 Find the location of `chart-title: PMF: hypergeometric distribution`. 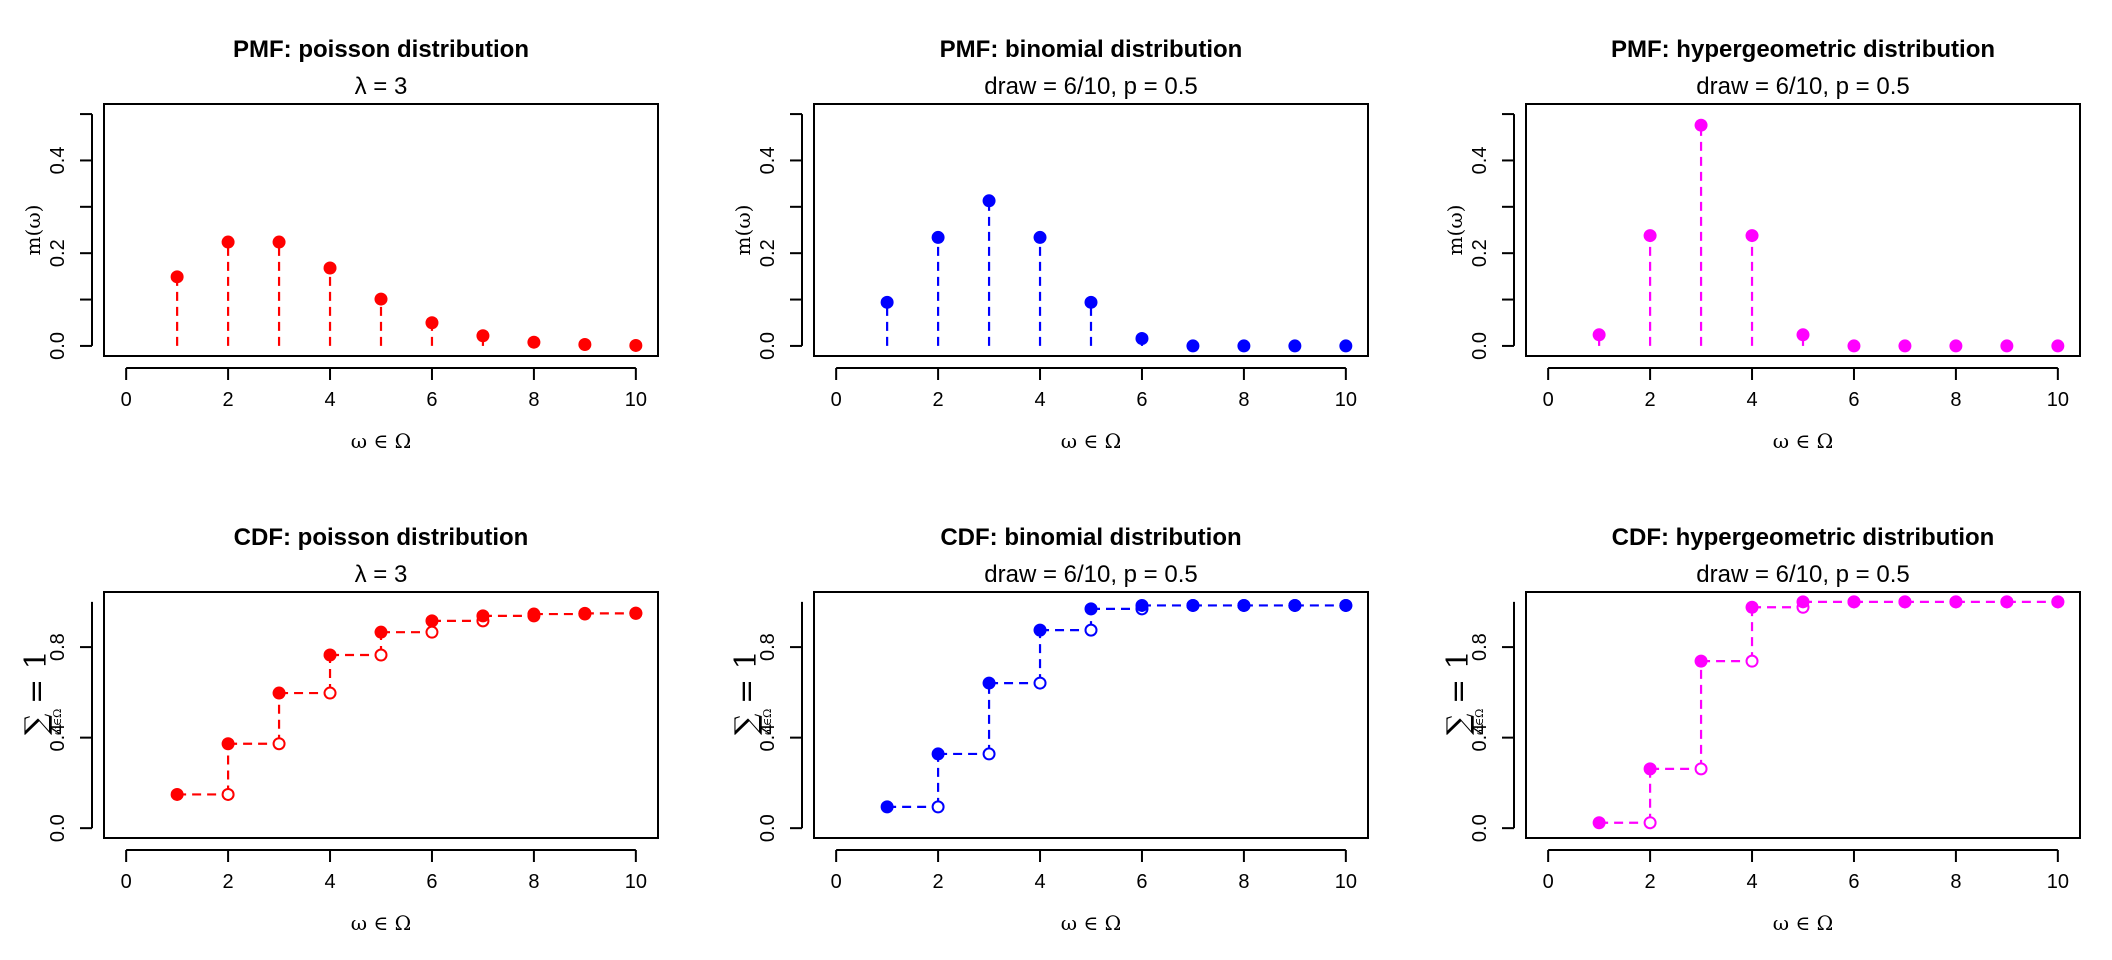

chart-title: PMF: hypergeometric distribution is located at coordinates (1803, 49).